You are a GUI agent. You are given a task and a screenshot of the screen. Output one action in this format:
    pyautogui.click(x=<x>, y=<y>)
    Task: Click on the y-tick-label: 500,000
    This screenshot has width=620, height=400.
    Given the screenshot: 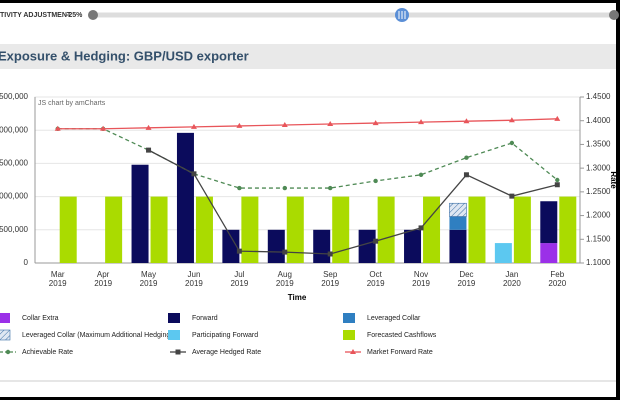 What is the action you would take?
    pyautogui.click(x=14, y=229)
    